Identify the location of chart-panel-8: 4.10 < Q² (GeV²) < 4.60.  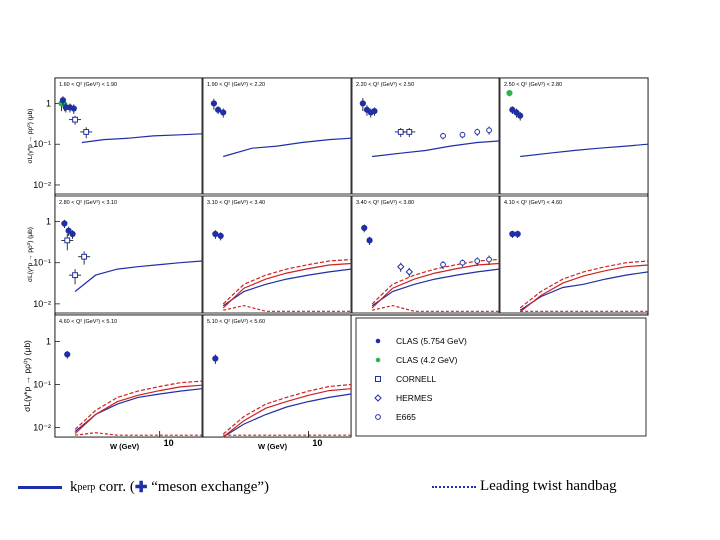
(574, 254).